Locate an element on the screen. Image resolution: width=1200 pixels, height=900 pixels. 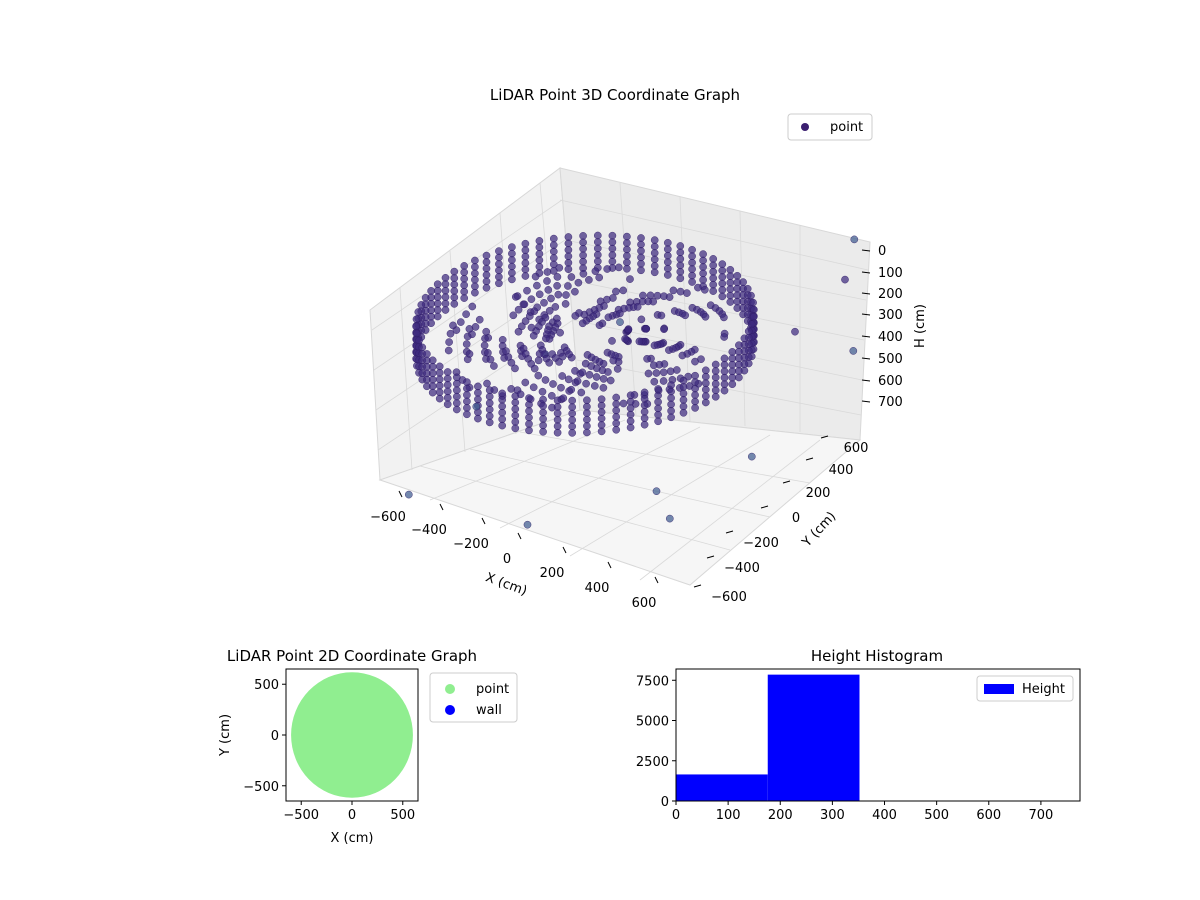
x-tick-label-3d: 0 is located at coordinates (507, 559).